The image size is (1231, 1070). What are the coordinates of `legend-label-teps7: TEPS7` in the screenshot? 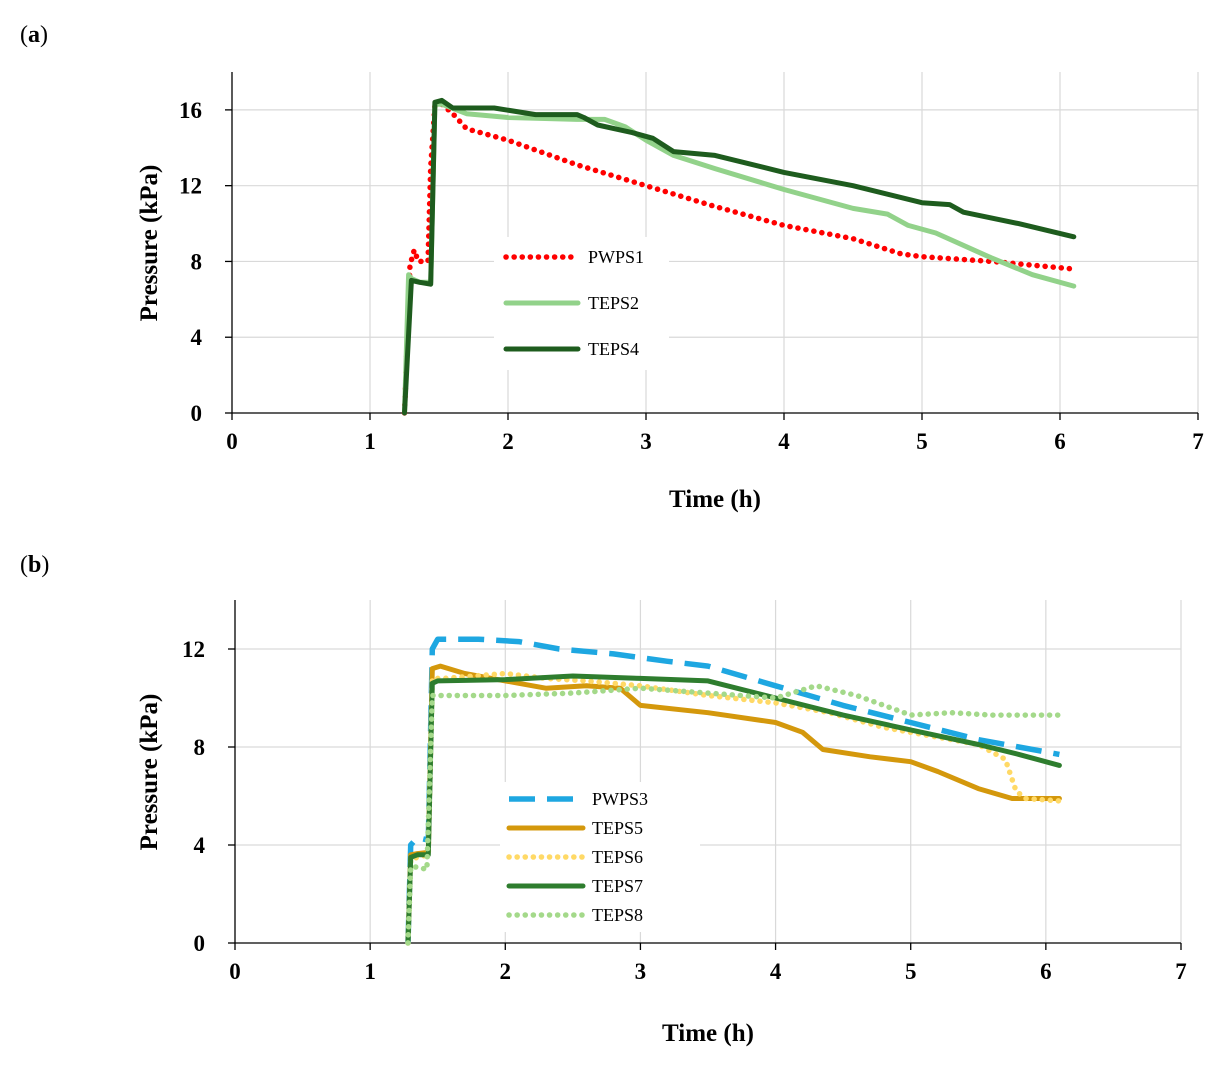 It's located at (617, 886).